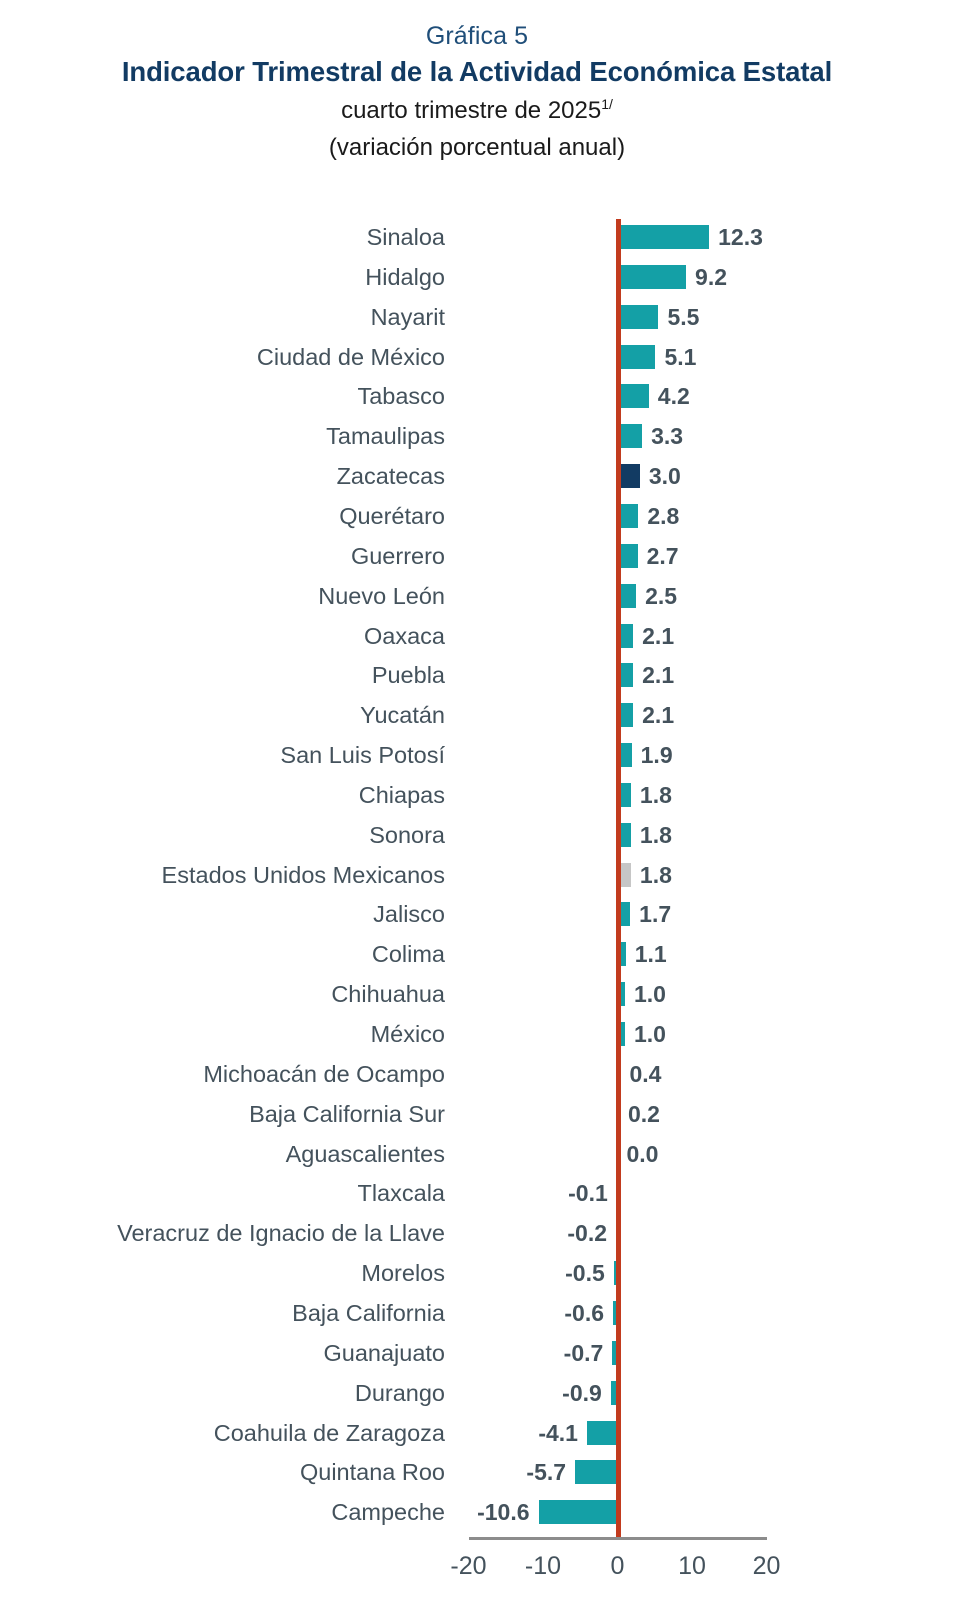 This screenshot has height=1600, width=954. What do you see at coordinates (649, 1034) in the screenshot?
I see `bar-value-label: 1.0` at bounding box center [649, 1034].